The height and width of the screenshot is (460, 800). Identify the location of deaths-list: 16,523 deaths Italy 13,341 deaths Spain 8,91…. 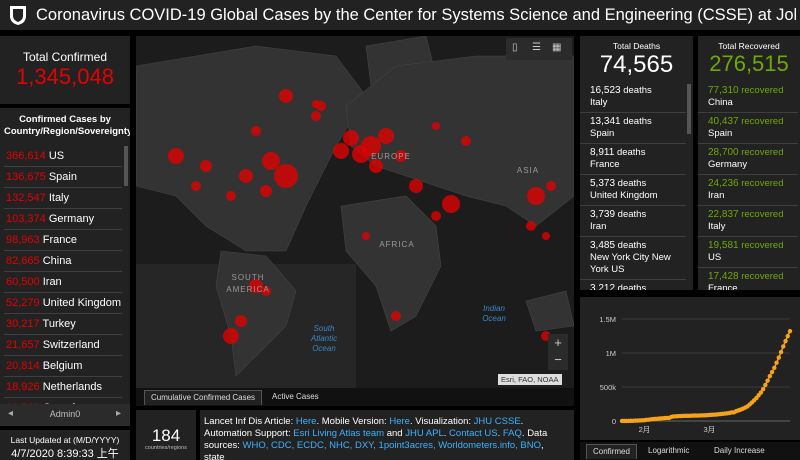
(633, 186).